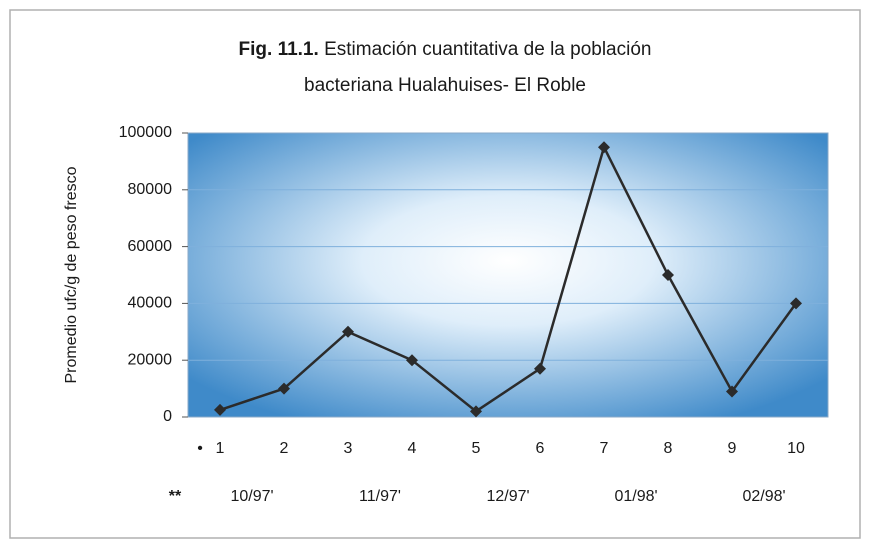 The height and width of the screenshot is (550, 871). I want to click on y-tick-label: 100000, so click(145, 132).